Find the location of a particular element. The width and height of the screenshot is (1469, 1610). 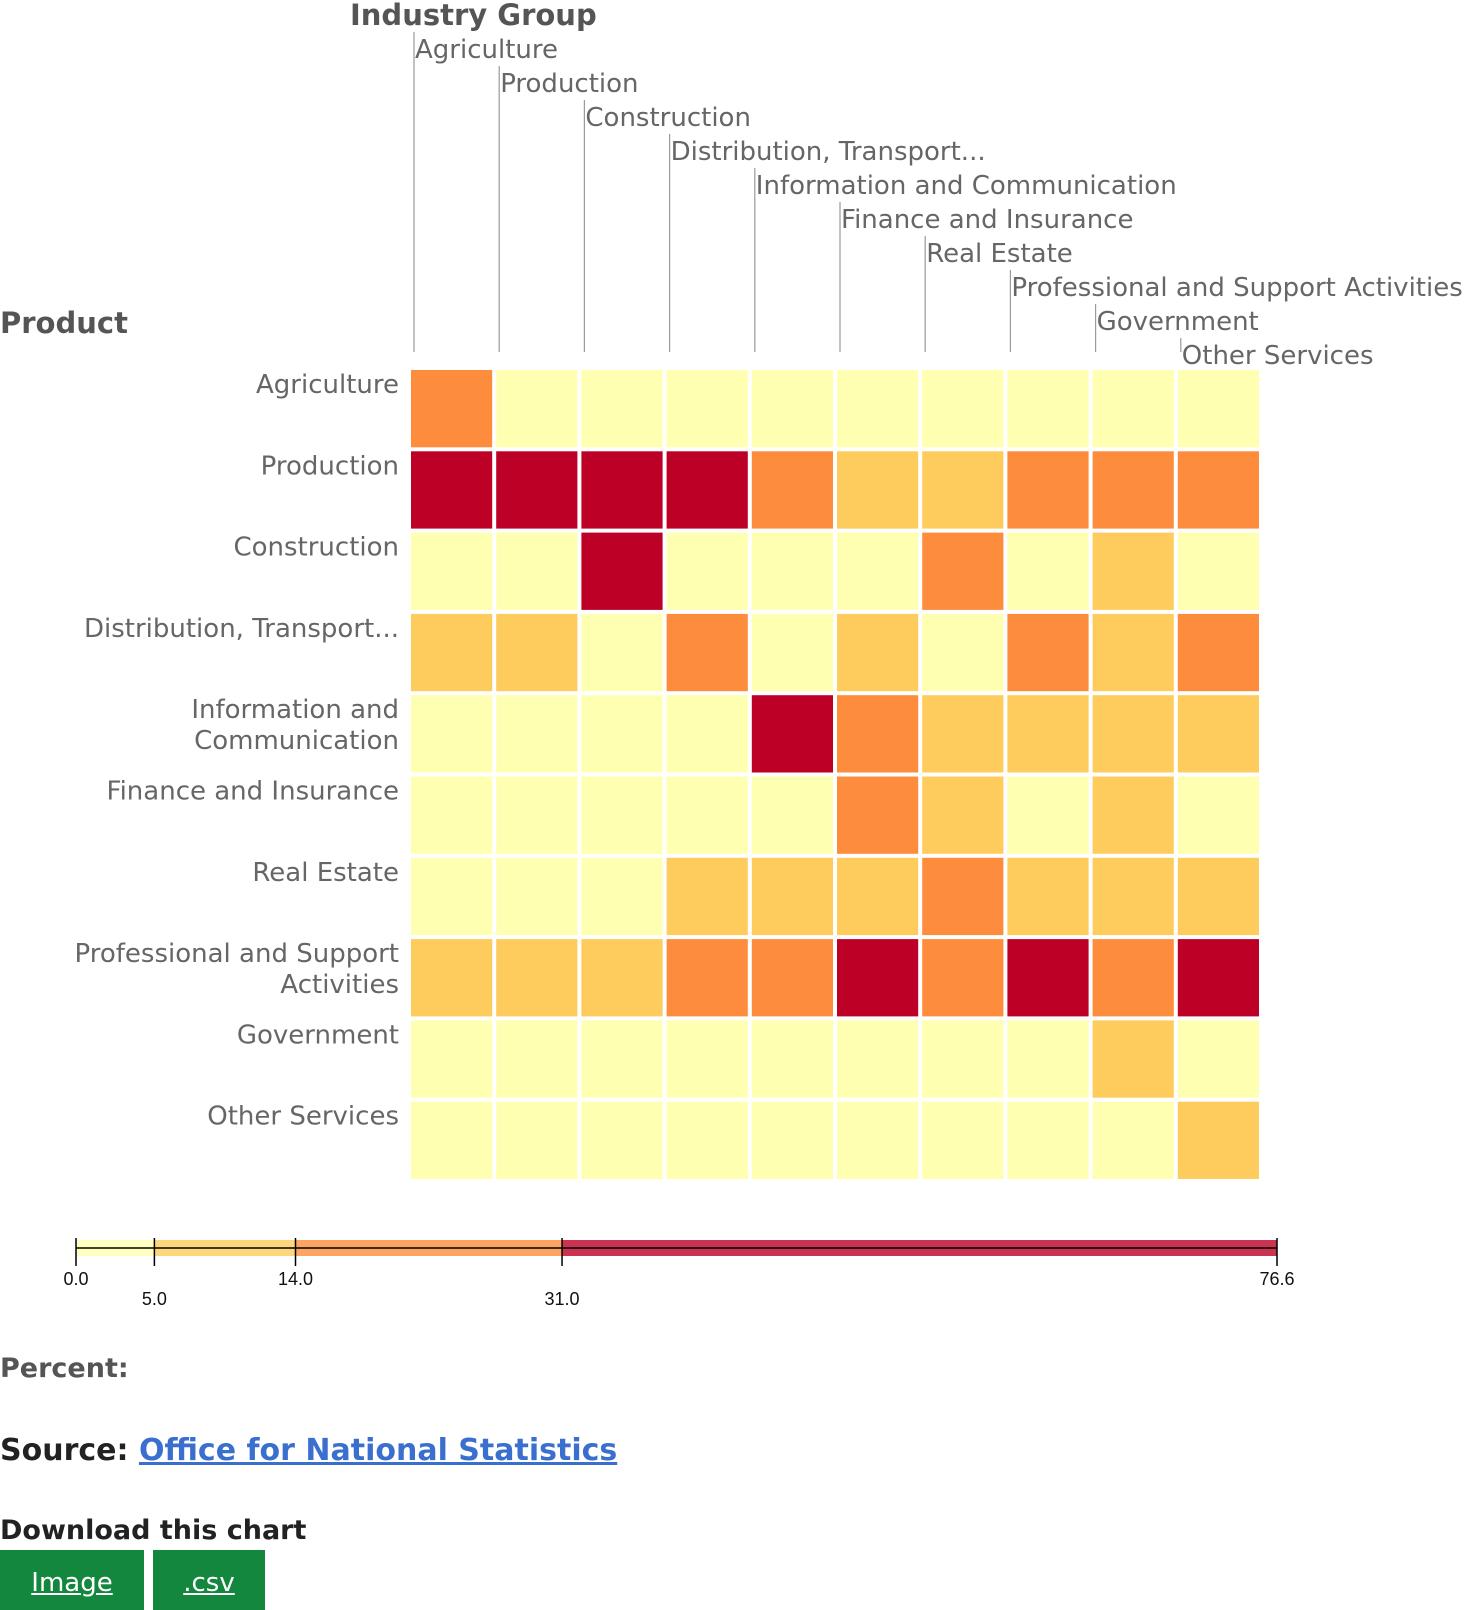

download-image-button: Image is located at coordinates (72, 1580).